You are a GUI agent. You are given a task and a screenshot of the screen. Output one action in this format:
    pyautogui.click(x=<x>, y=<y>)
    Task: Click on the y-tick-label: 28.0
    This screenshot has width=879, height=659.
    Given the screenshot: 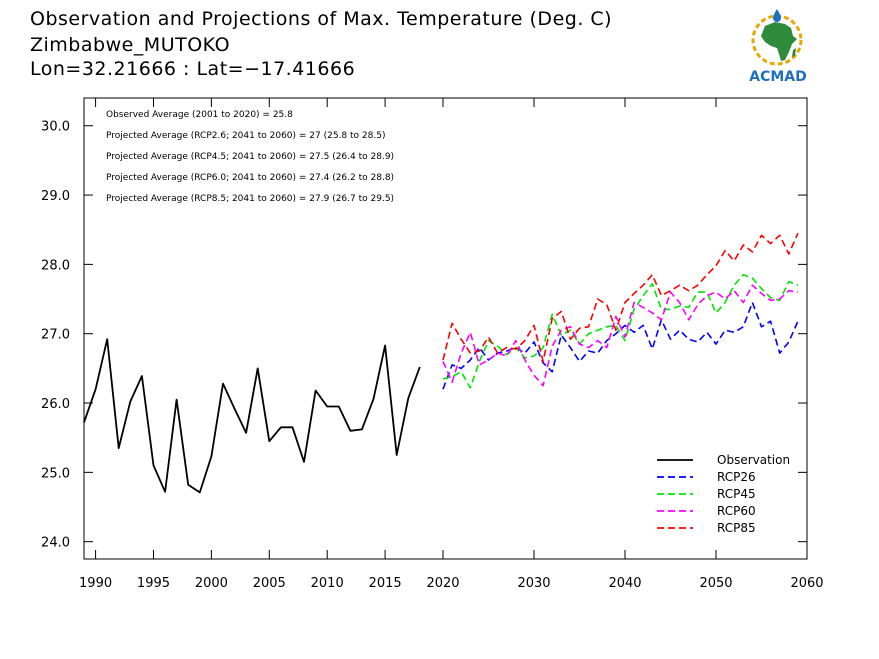 What is the action you would take?
    pyautogui.click(x=55, y=265)
    